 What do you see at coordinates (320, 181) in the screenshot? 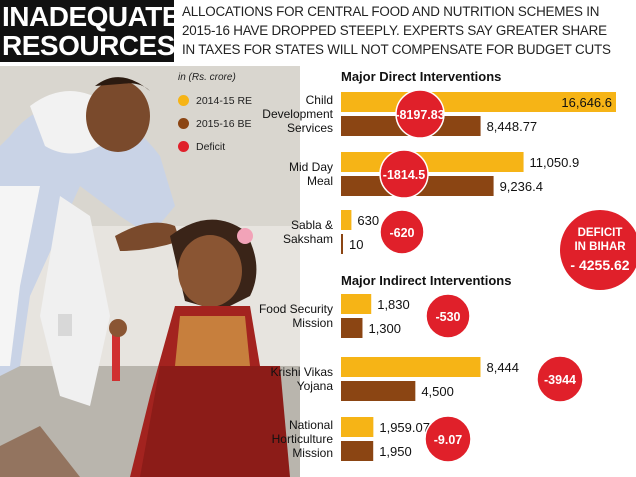
I see `category-label-0-1-1: Meal` at bounding box center [320, 181].